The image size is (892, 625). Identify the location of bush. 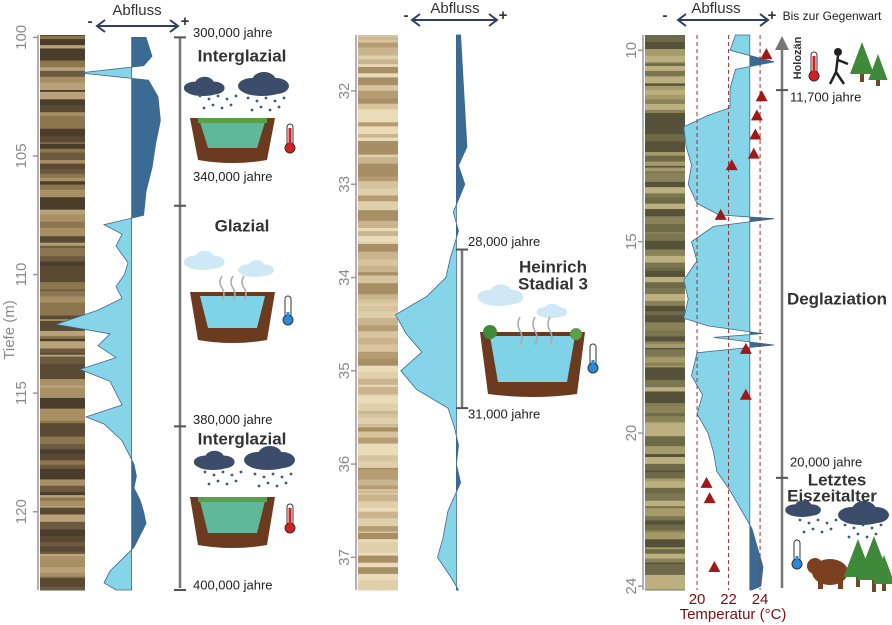
(490, 332).